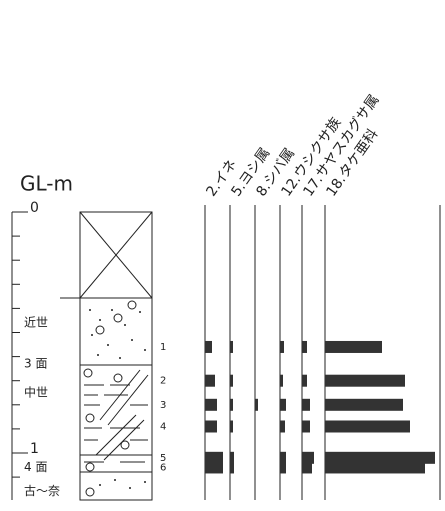  I want to click on sample-label: 6, so click(163, 467).